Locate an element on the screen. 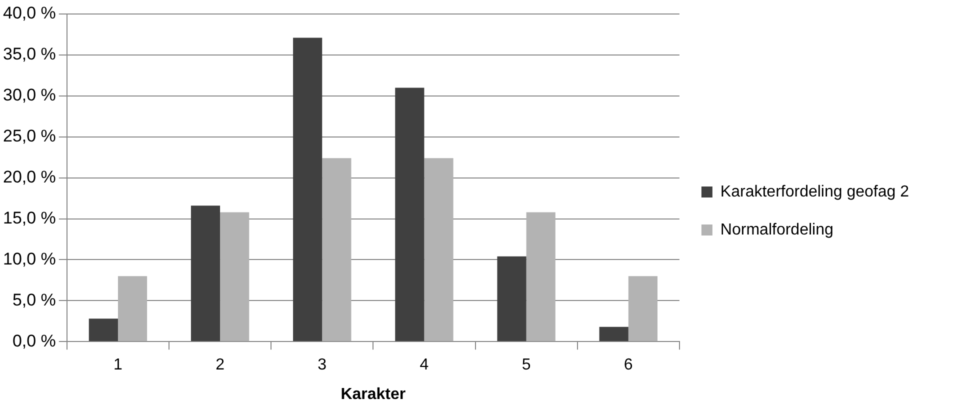 The width and height of the screenshot is (959, 412). x-tick-label: 6 is located at coordinates (628, 365).